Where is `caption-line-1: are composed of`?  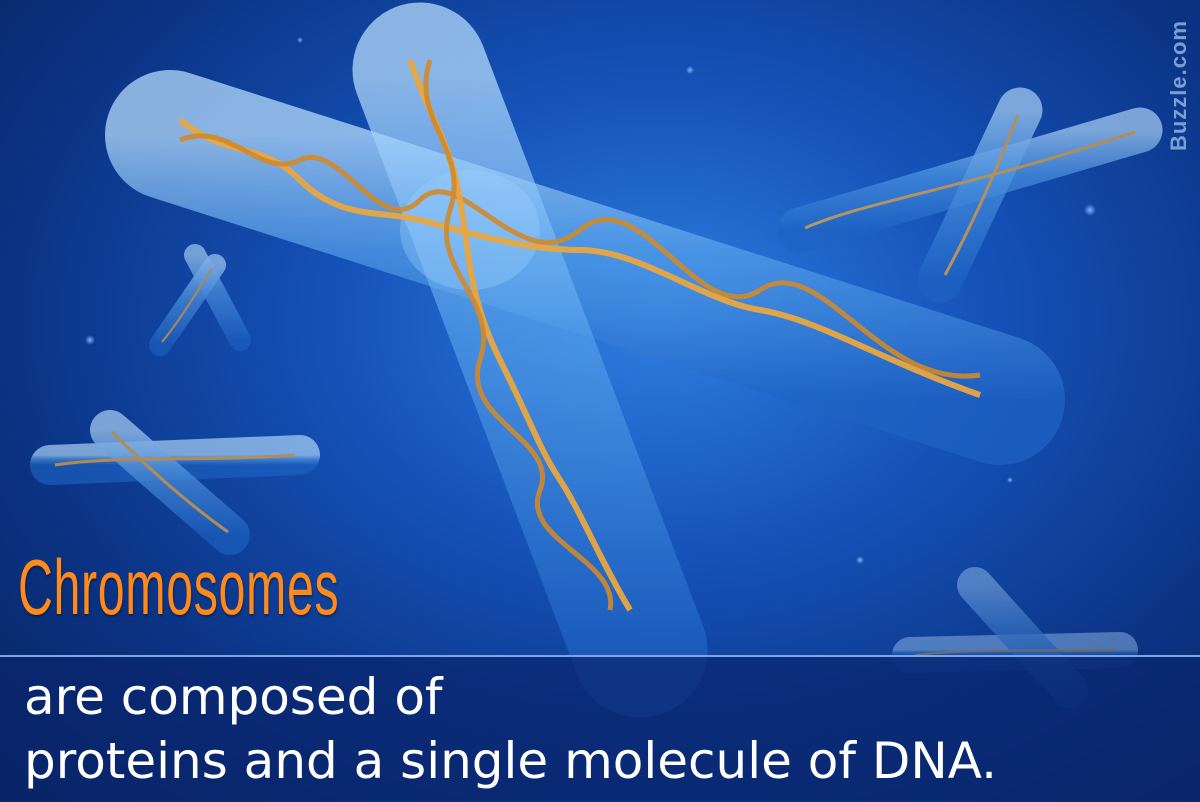
caption-line-1: are composed of is located at coordinates (233, 697).